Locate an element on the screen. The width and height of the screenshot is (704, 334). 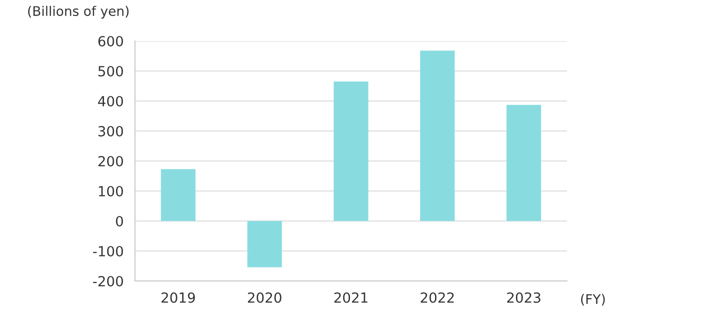
x-tick-label: 2023 is located at coordinates (523, 297).